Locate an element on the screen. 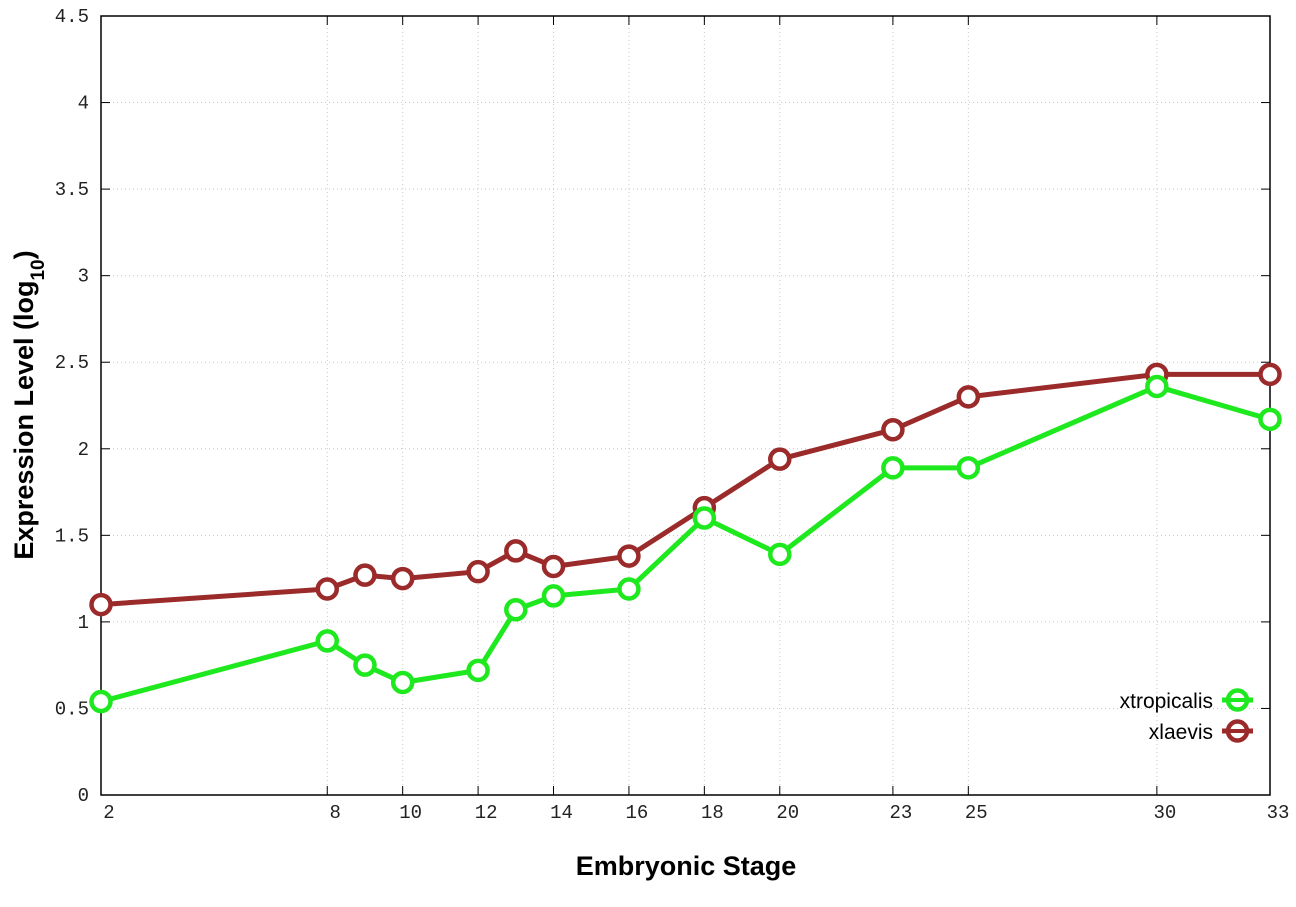  y-tick-label: 4.5 is located at coordinates (72, 17).